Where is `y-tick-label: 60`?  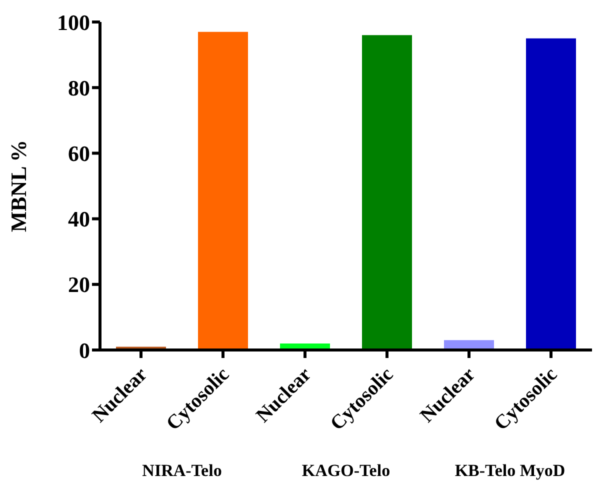 y-tick-label: 60 is located at coordinates (79, 153).